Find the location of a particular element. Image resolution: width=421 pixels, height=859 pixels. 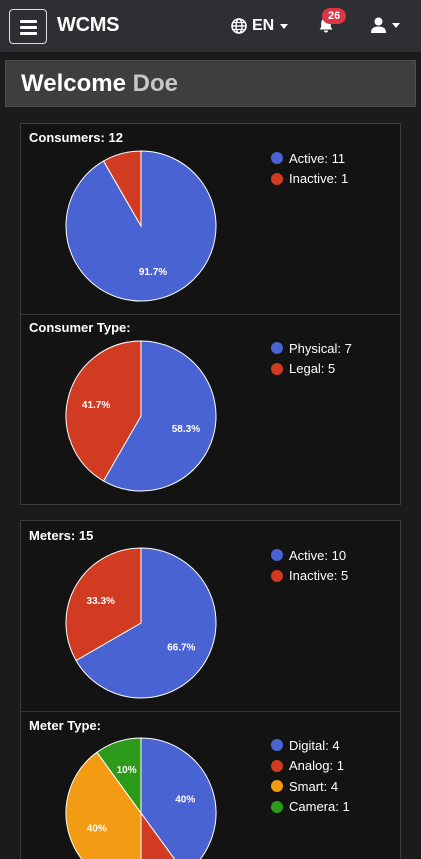

slice-percent-label: 58.3% is located at coordinates (186, 429).